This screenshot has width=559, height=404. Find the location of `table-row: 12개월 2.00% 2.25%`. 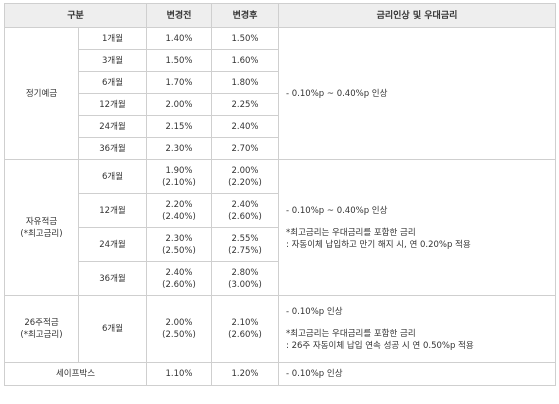

table-row: 12개월 2.00% 2.25% is located at coordinates (280, 104).